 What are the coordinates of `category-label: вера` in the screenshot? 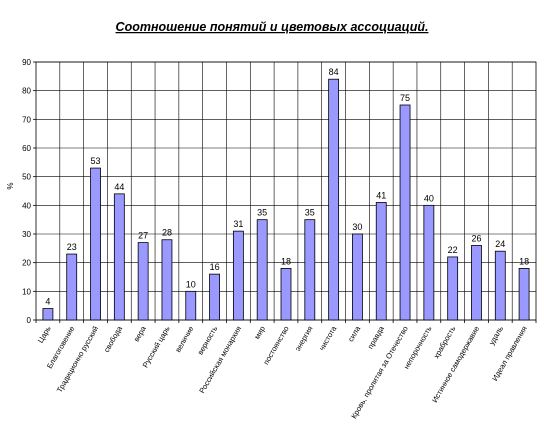 It's located at (140, 333).